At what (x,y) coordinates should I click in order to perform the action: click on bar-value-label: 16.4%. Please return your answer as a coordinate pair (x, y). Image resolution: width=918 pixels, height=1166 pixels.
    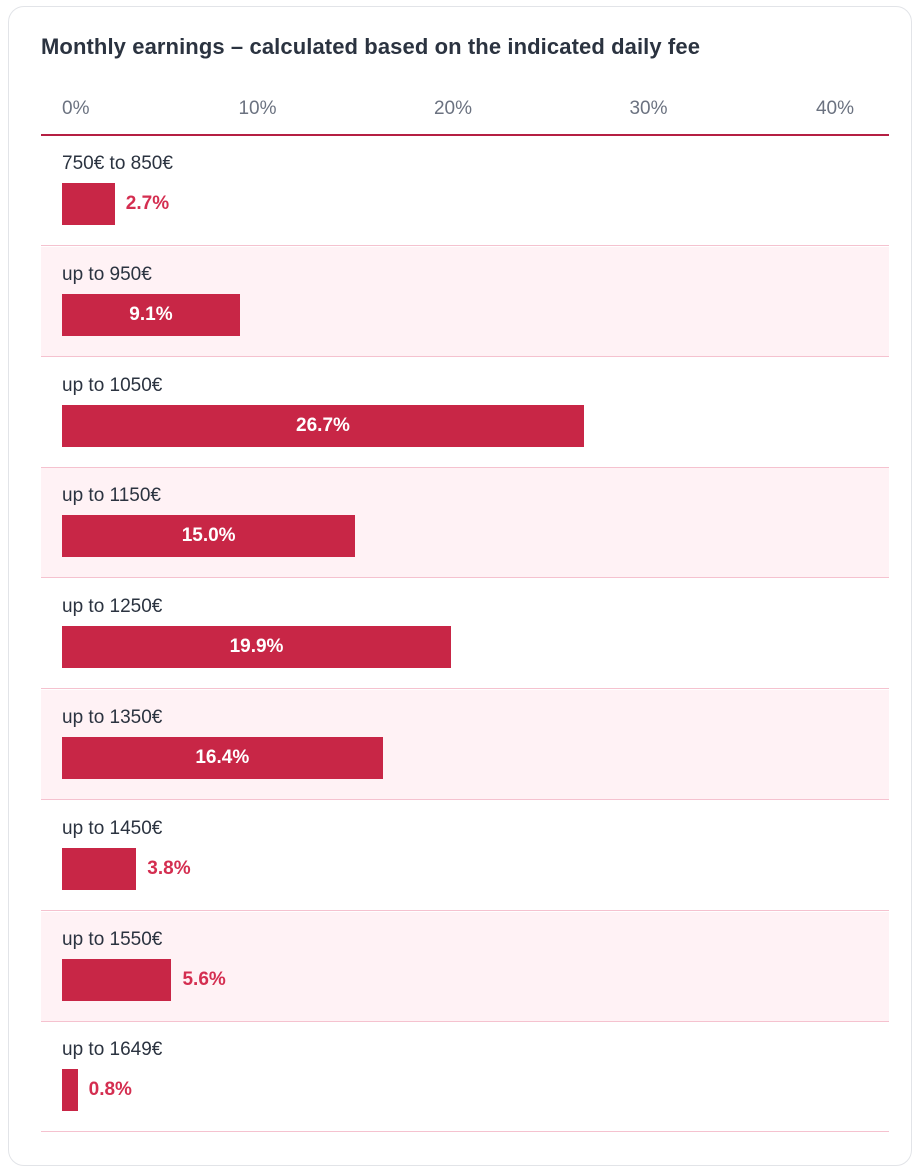
    Looking at the image, I should click on (222, 757).